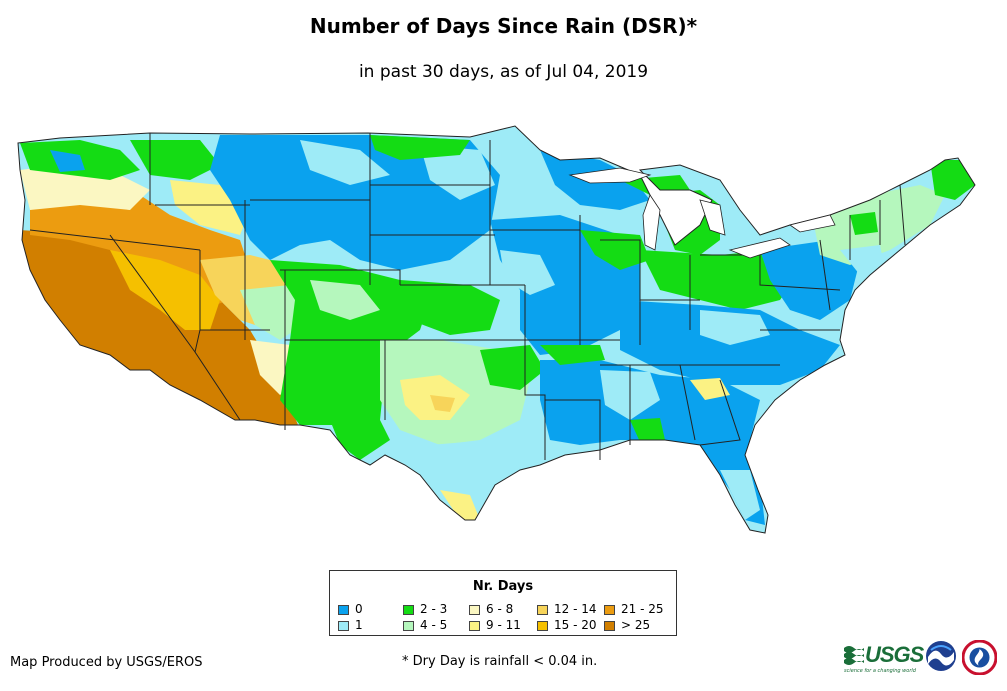  Describe the element at coordinates (106, 662) in the screenshot. I see `map-credit: Map Produced by USGS/EROS` at that location.